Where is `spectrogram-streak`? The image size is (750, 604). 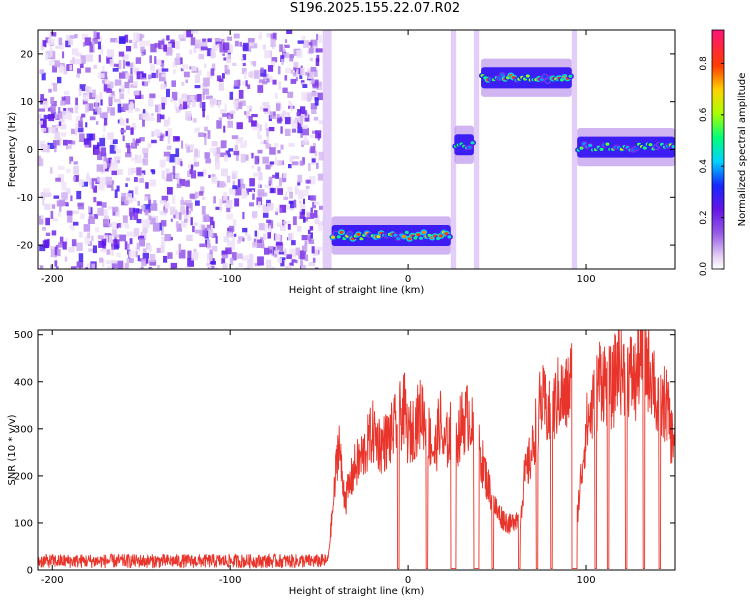 spectrogram-streak is located at coordinates (327, 149).